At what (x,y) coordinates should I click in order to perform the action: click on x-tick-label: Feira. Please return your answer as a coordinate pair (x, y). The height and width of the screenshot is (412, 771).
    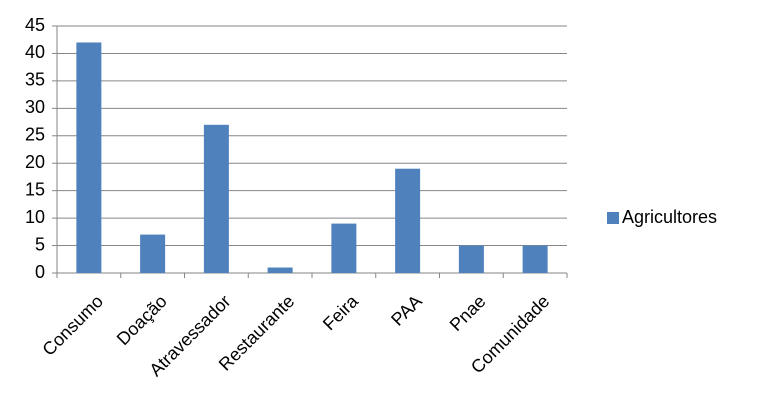
    Looking at the image, I should click on (341, 312).